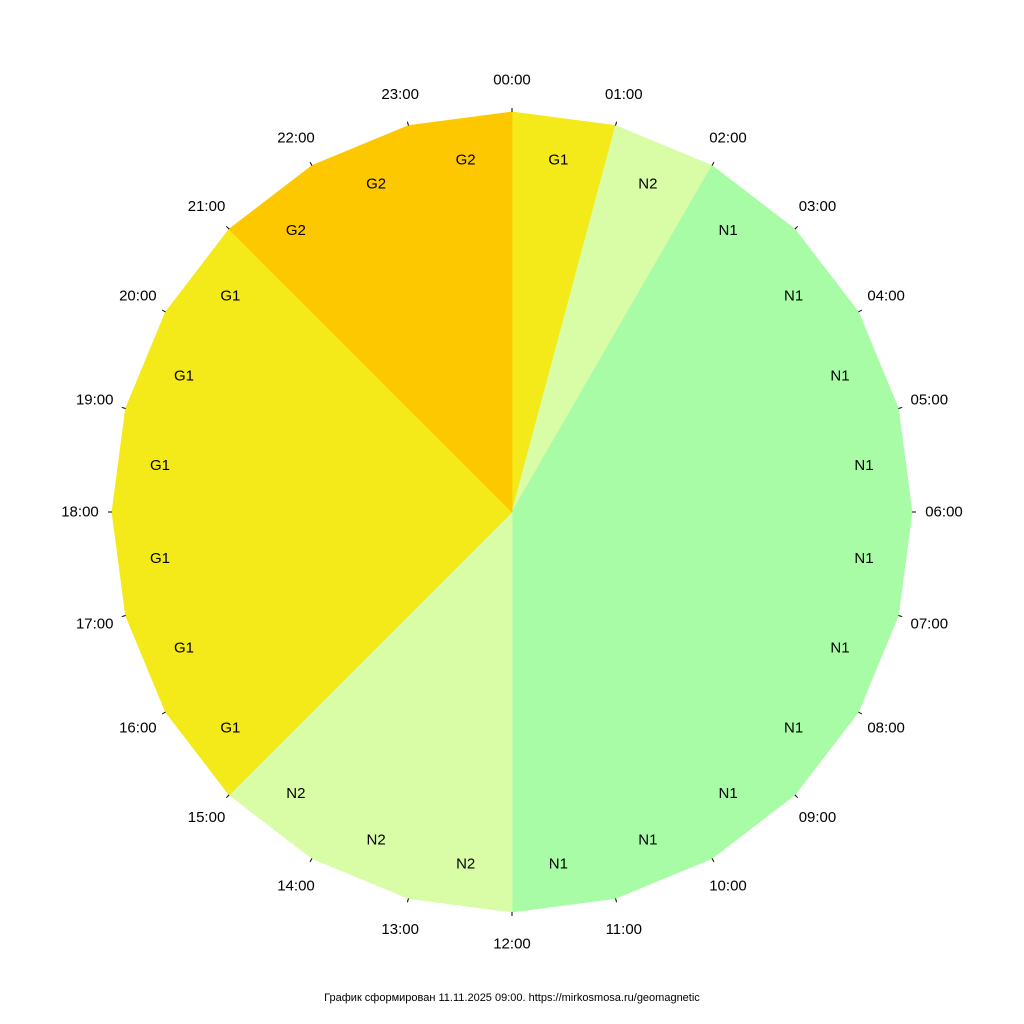  Describe the element at coordinates (160, 465) in the screenshot. I see `level-label-1800: G1` at that location.